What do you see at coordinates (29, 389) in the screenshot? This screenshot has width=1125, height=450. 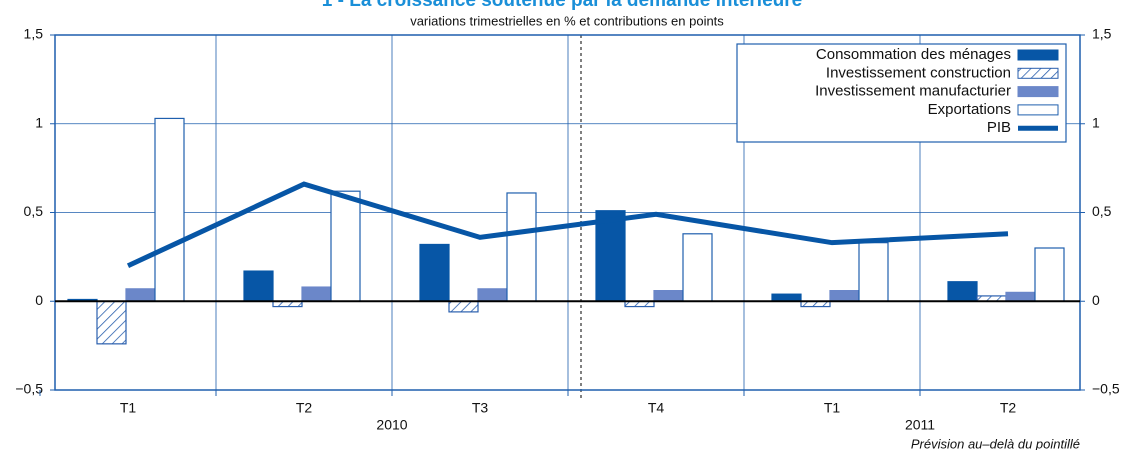 I see `y-tick-label: −0,5` at bounding box center [29, 389].